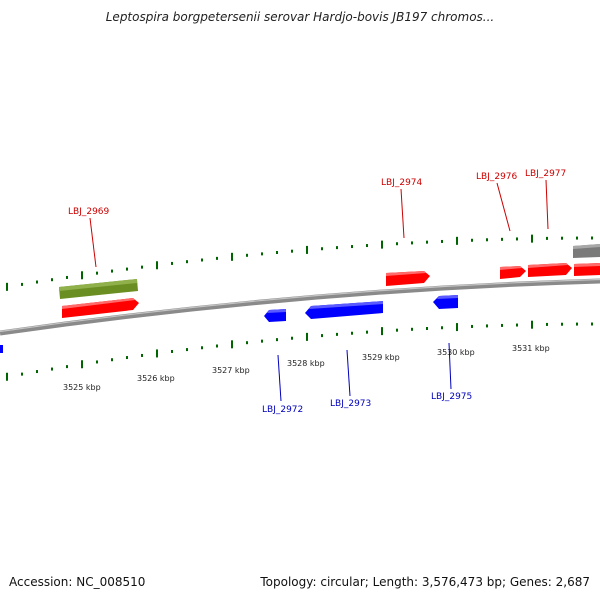 This screenshot has height=600, width=600. Describe the element at coordinates (586, 251) in the screenshot. I see `feature-block-gray` at that location.